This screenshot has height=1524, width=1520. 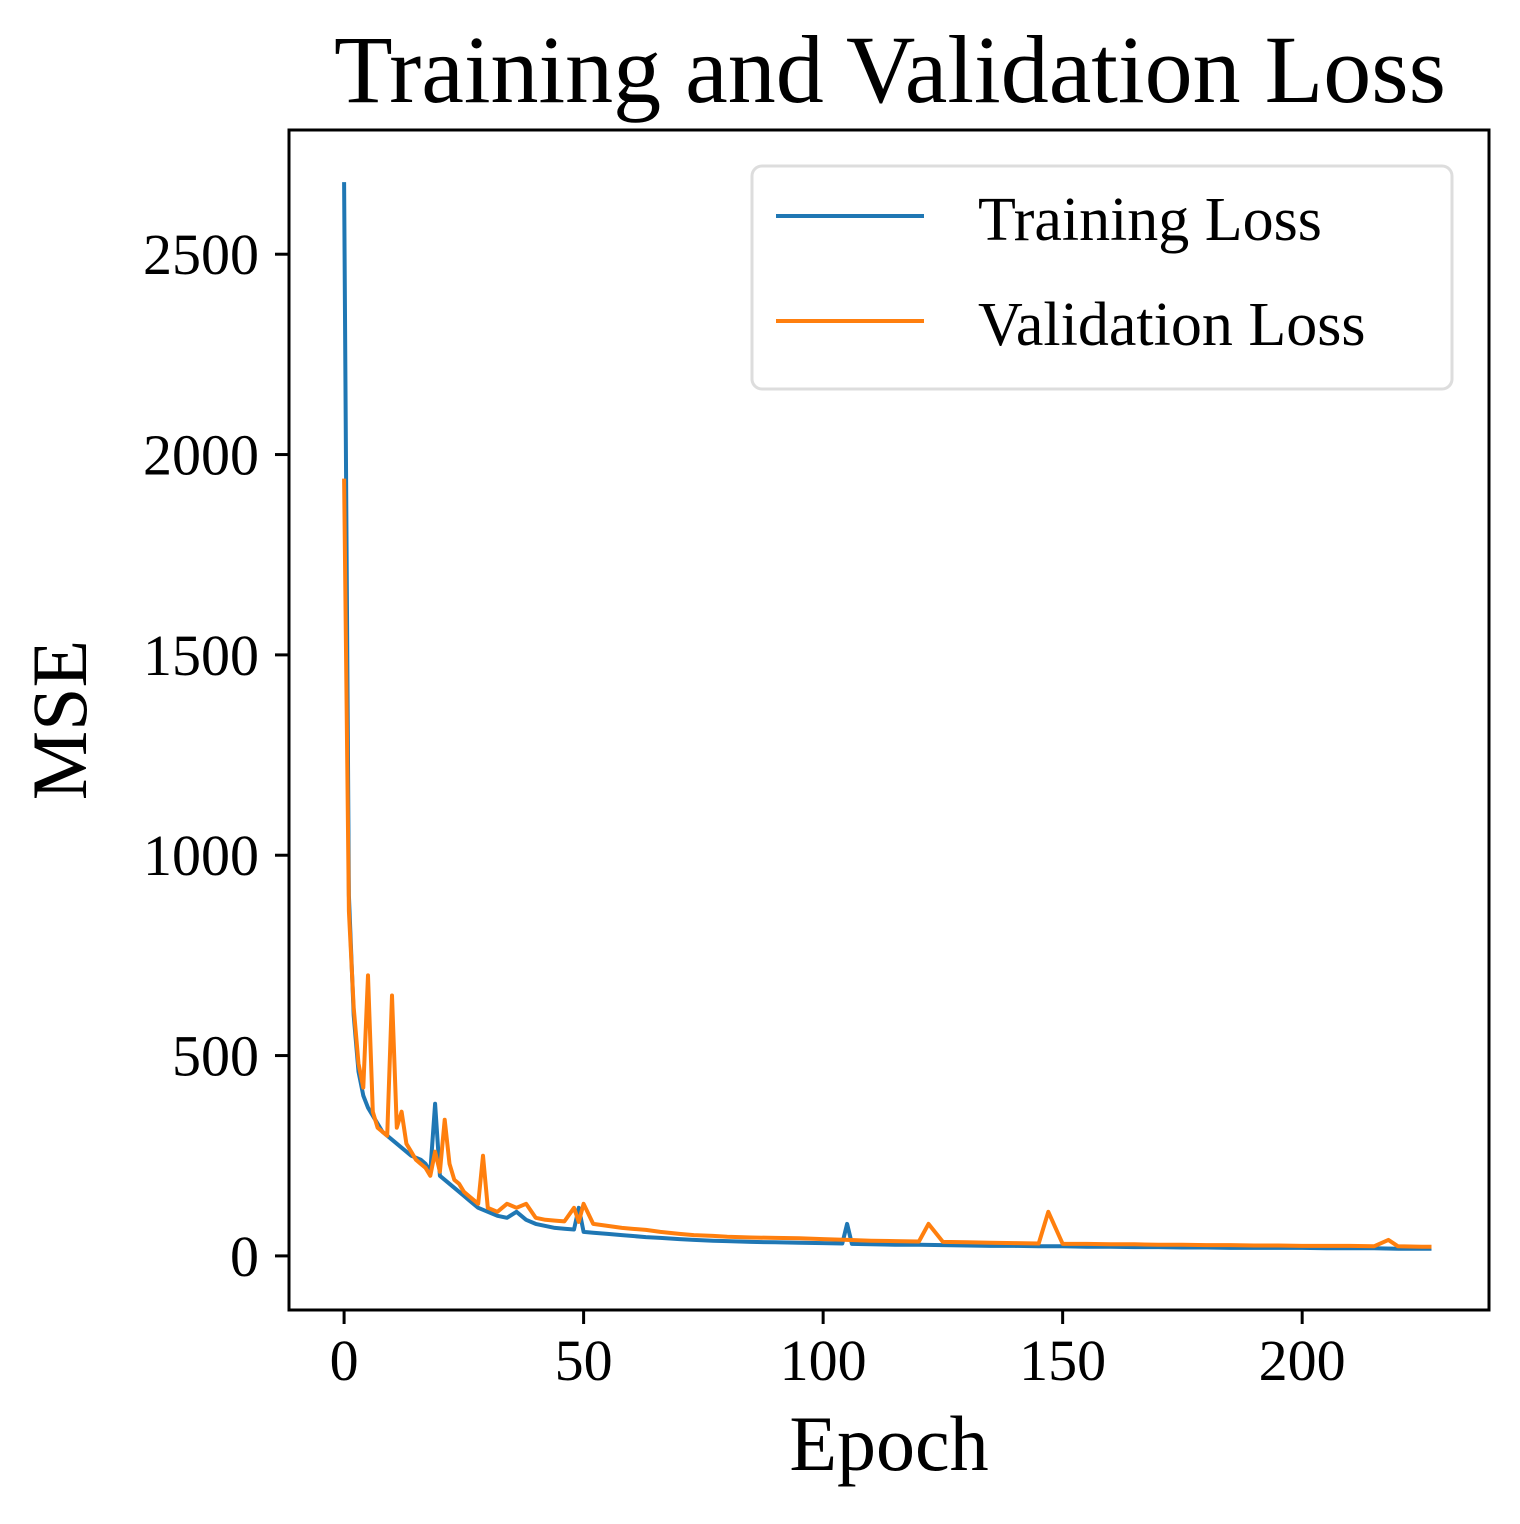 I want to click on x-tick-label: 200, so click(x=1302, y=1360).